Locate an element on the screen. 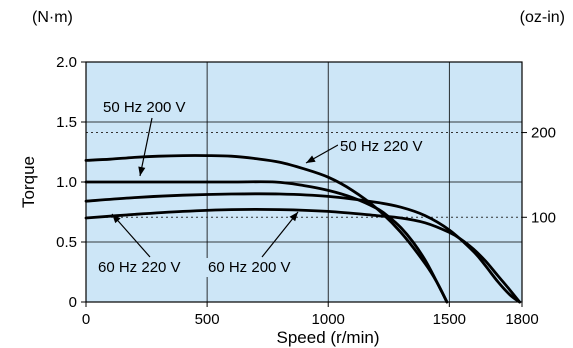 This screenshot has height=348, width=573. right-unit-label: (oz-in) is located at coordinates (542, 17).